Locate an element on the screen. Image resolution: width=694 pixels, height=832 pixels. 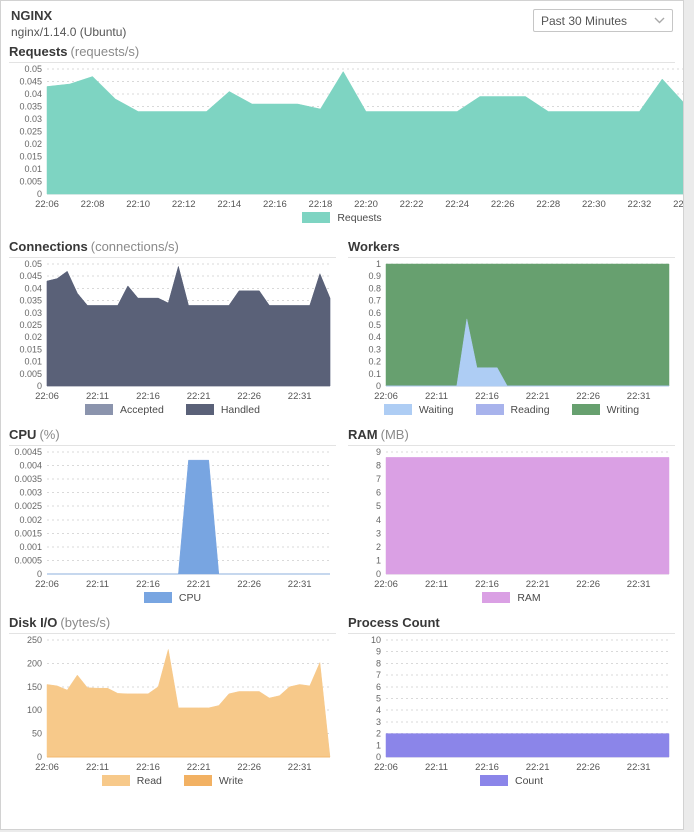
legend-label: Waiting is located at coordinates (436, 409).